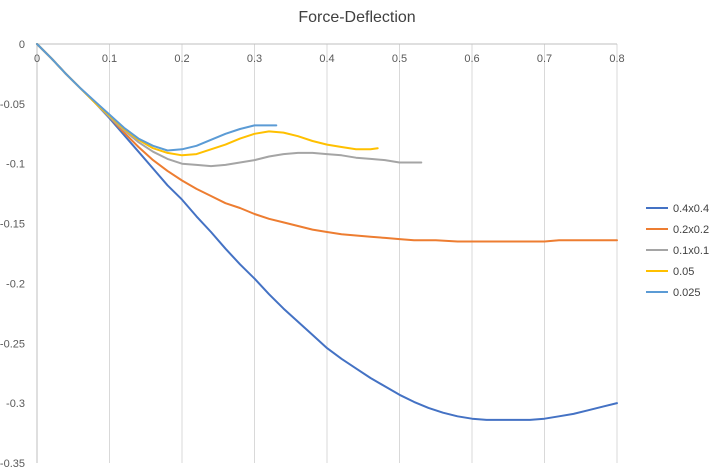  What do you see at coordinates (687, 293) in the screenshot?
I see `legend-label: 0.025` at bounding box center [687, 293].